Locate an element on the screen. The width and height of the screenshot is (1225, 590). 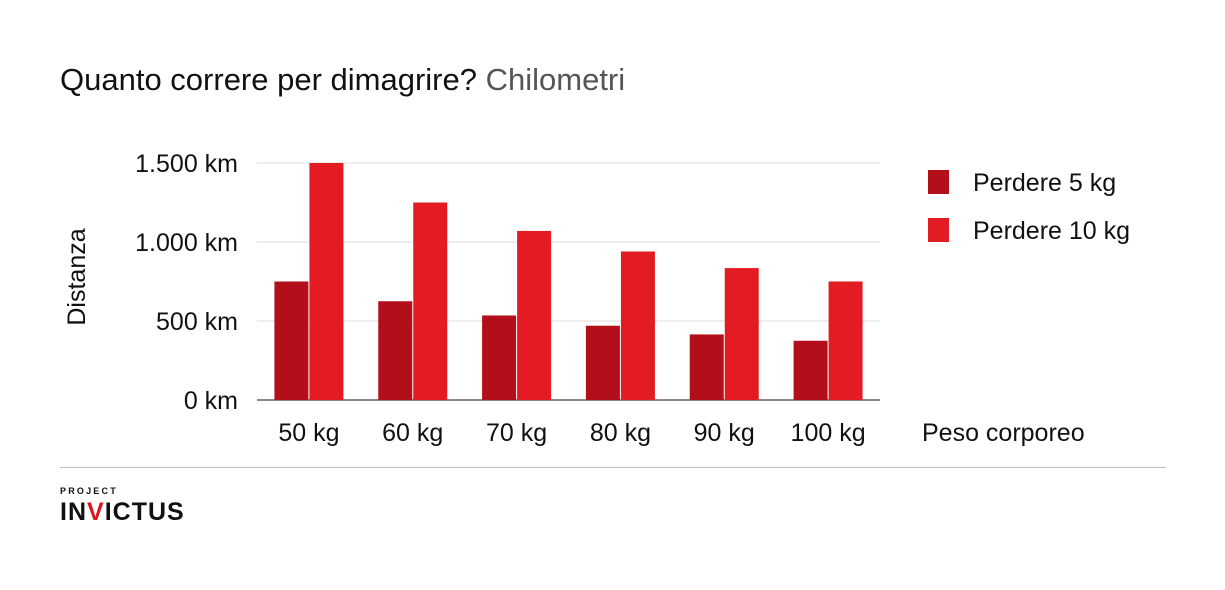
legend: Perdere 5 kg Perdere 10 kg is located at coordinates (1029, 207).